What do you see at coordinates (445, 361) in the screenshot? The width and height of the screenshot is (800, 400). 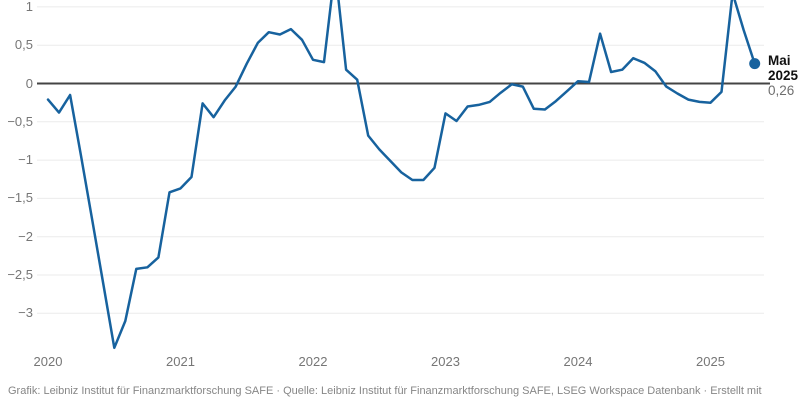 I see `x-tick-label: 2023` at bounding box center [445, 361].